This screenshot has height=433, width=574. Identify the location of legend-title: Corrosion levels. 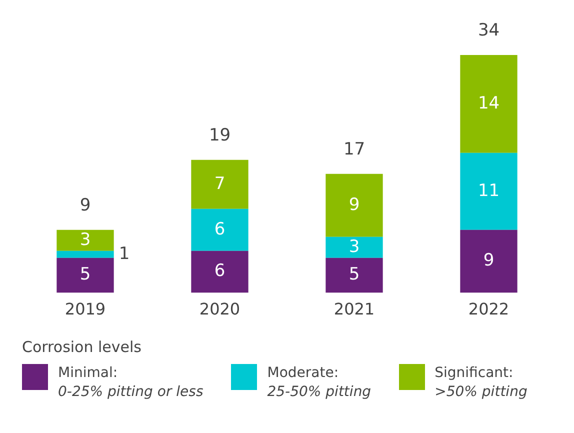
(82, 347).